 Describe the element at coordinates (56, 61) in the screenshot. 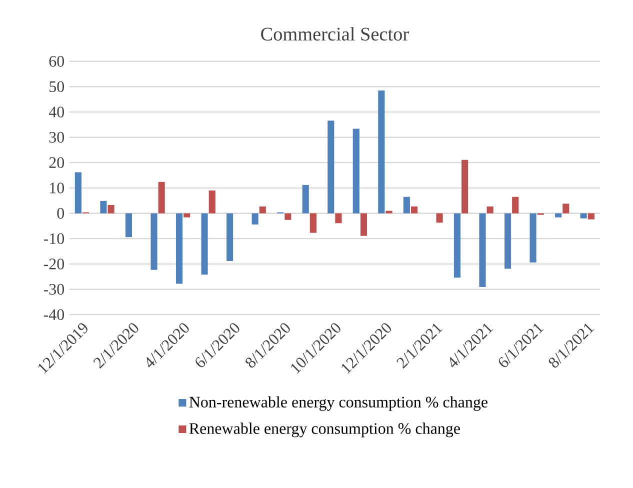

I see `y-tick-label: 60` at that location.